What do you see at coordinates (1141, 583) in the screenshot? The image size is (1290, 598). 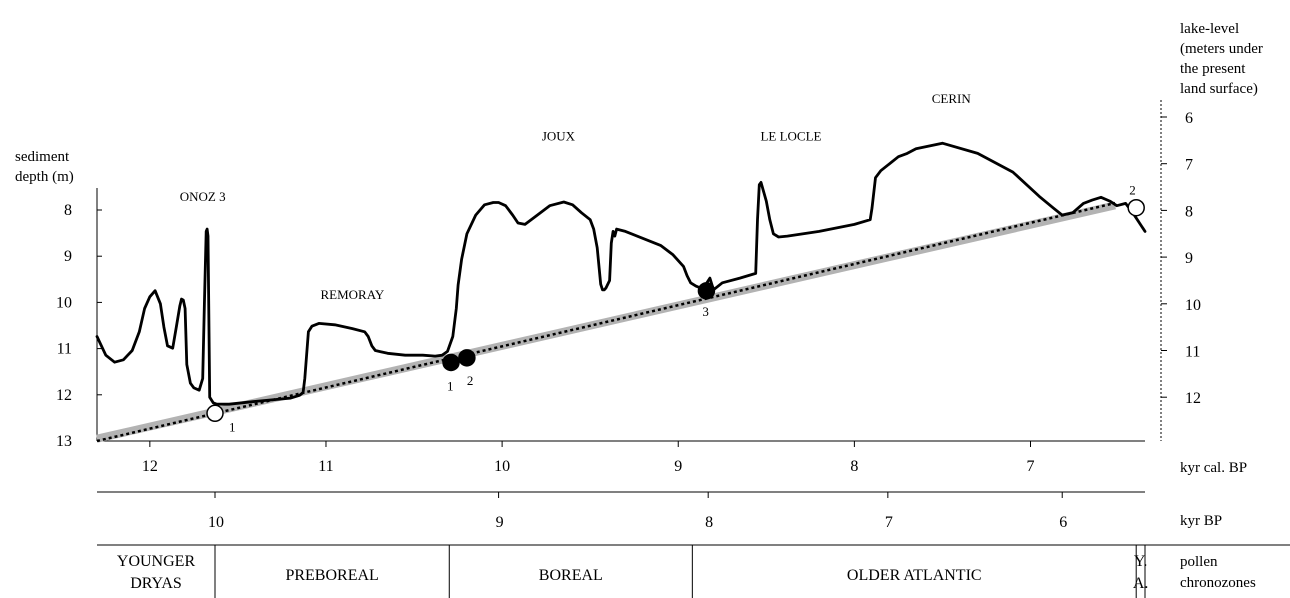 I see `chronozone-label: A.` at bounding box center [1141, 583].